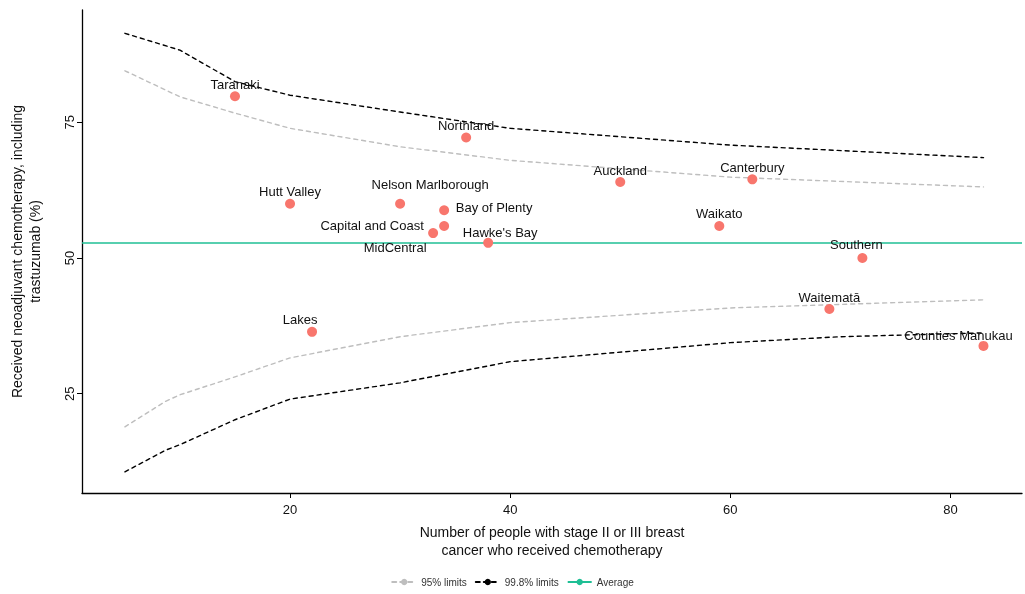 The image size is (1025, 594). What do you see at coordinates (531, 582) in the screenshot?
I see `legend-label: 99.8% limits` at bounding box center [531, 582].